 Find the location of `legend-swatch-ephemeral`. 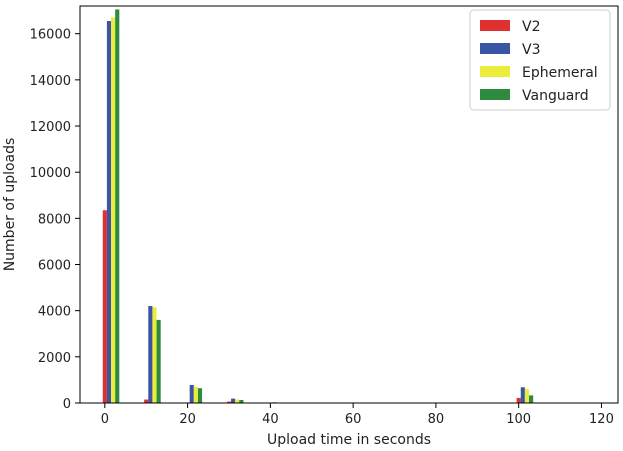

legend-swatch-ephemeral is located at coordinates (495, 71).